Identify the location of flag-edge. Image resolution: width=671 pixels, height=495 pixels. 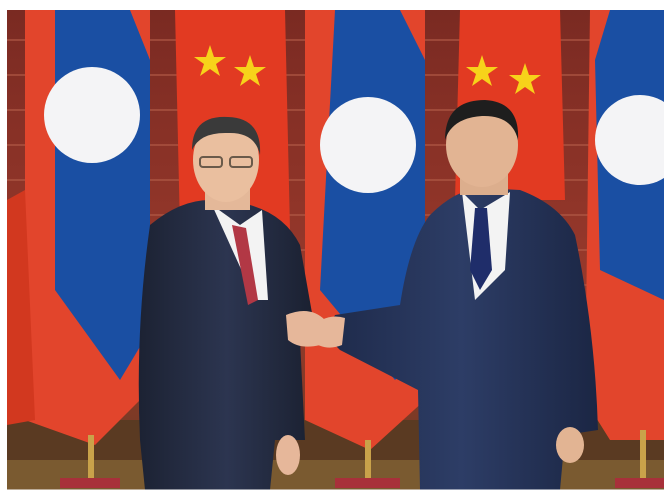
(21, 307).